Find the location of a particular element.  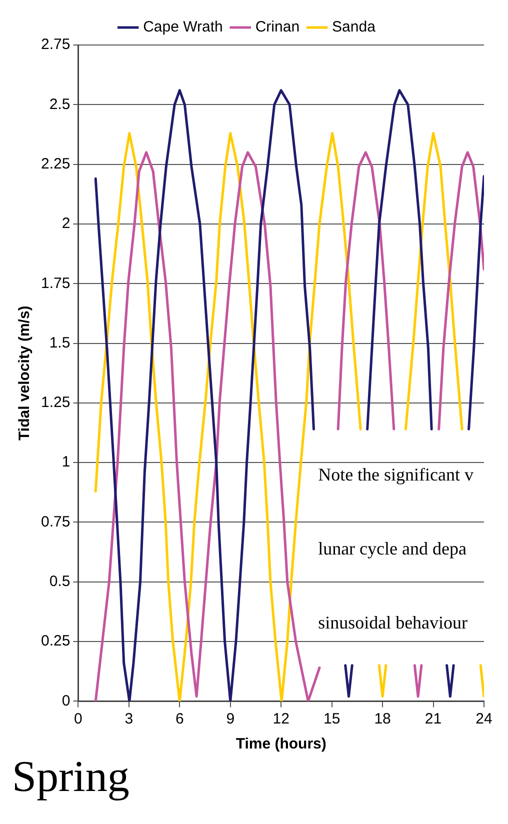

y-tick-label: 0.5 is located at coordinates (59, 581).